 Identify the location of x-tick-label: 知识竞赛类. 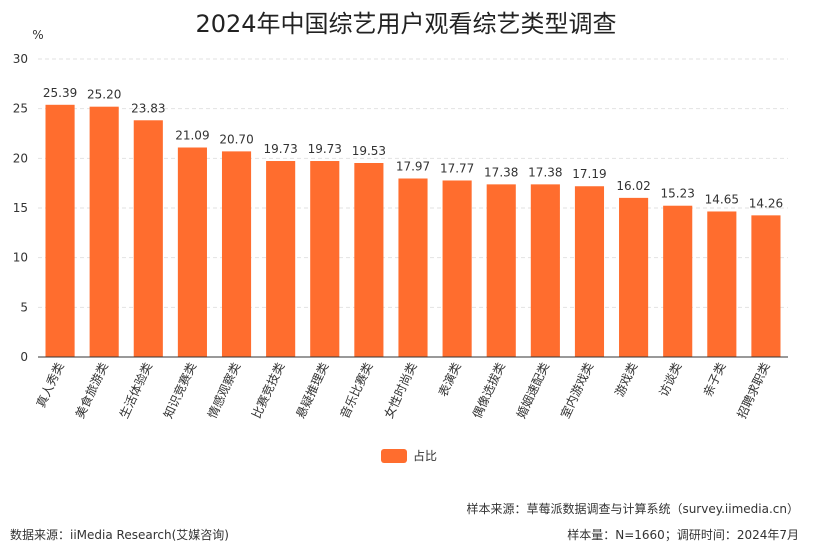
(179, 390).